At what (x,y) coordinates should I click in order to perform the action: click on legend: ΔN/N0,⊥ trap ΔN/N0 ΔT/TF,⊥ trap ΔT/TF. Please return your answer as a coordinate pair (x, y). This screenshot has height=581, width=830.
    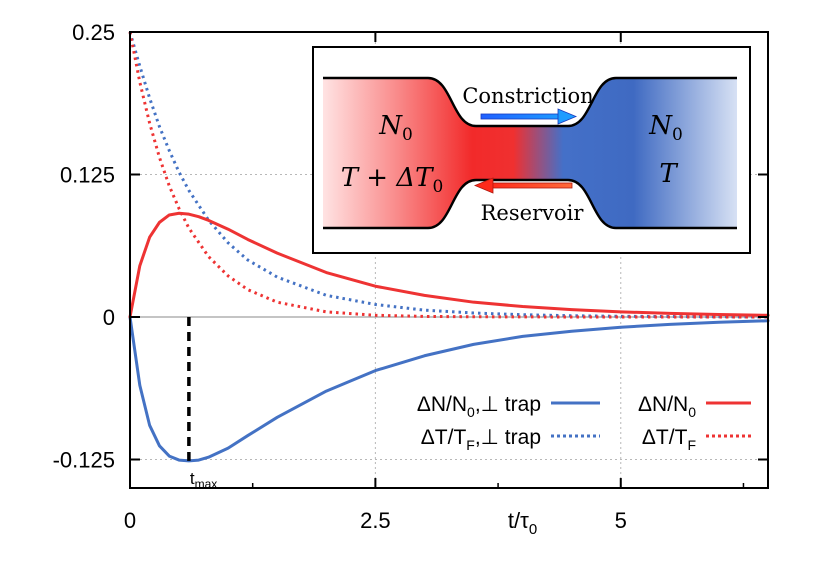
    Looking at the image, I should click on (584, 423).